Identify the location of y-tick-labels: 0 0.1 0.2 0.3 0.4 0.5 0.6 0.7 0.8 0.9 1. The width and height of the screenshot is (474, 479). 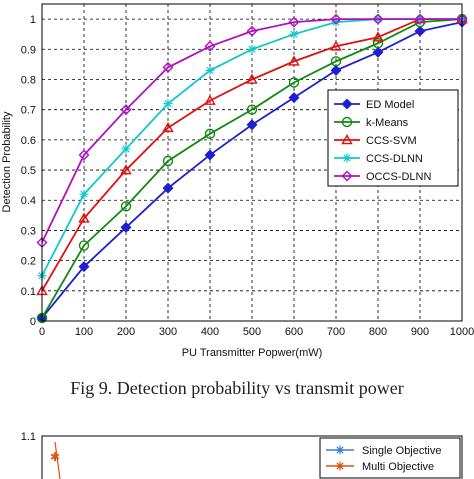
(28, 171).